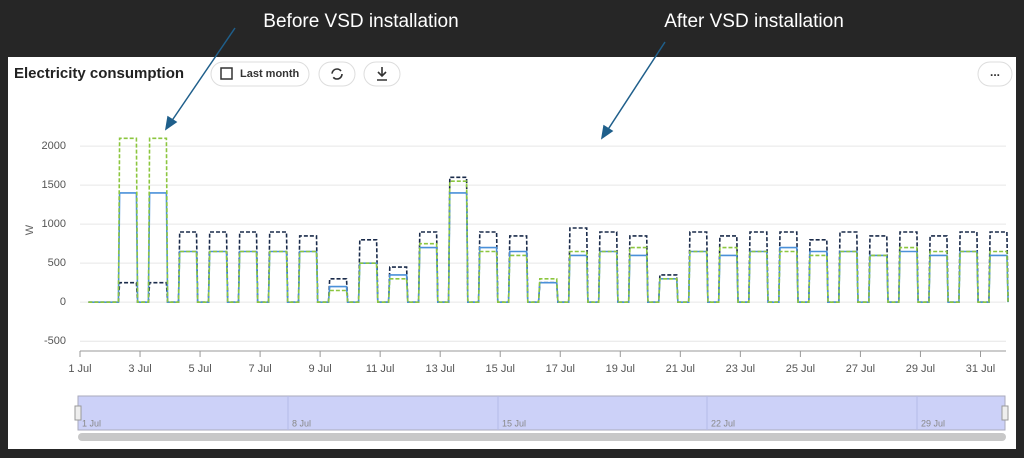 The image size is (1024, 458). What do you see at coordinates (337, 74) in the screenshot?
I see `refresh-button` at bounding box center [337, 74].